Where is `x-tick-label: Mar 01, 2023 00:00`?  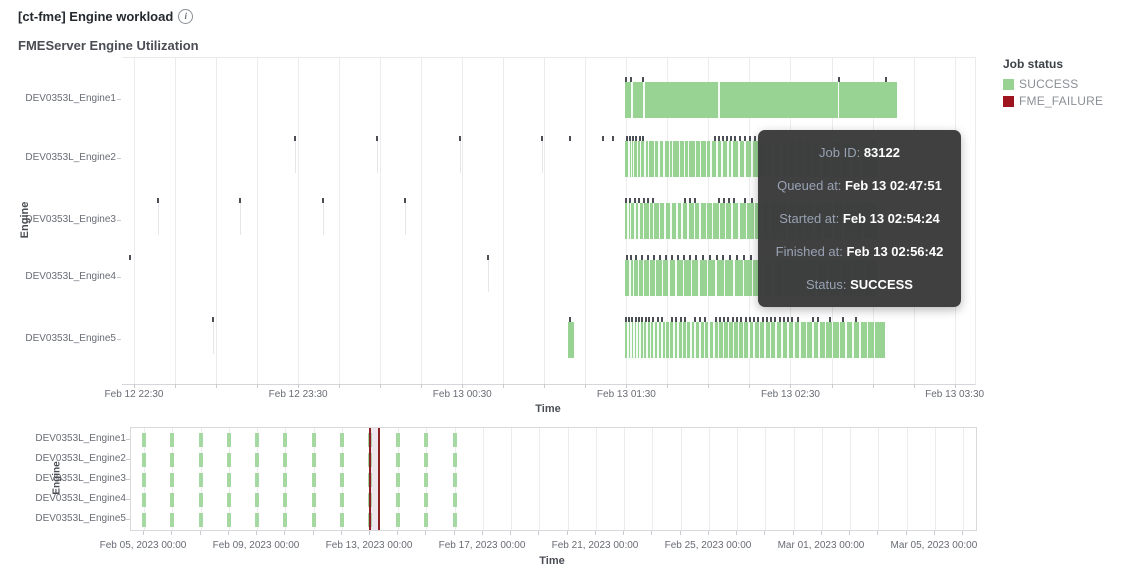
x-tick-label: Mar 01, 2023 00:00 is located at coordinates (821, 545).